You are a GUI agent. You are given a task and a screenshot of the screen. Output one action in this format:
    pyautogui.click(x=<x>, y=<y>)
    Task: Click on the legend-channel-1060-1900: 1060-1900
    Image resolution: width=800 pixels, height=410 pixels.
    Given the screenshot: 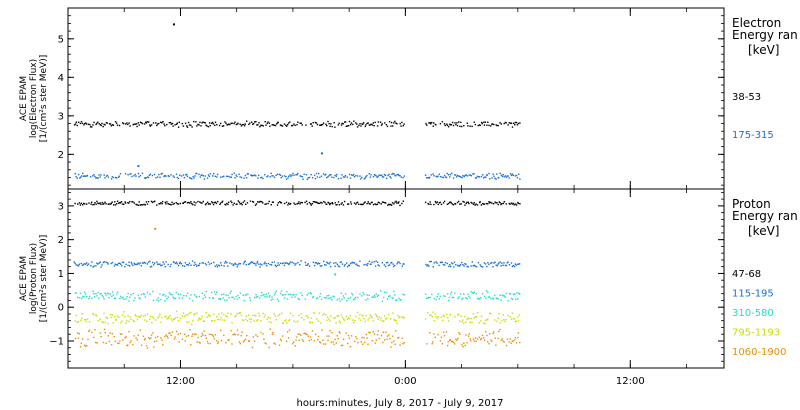 What is the action you would take?
    pyautogui.click(x=759, y=352)
    